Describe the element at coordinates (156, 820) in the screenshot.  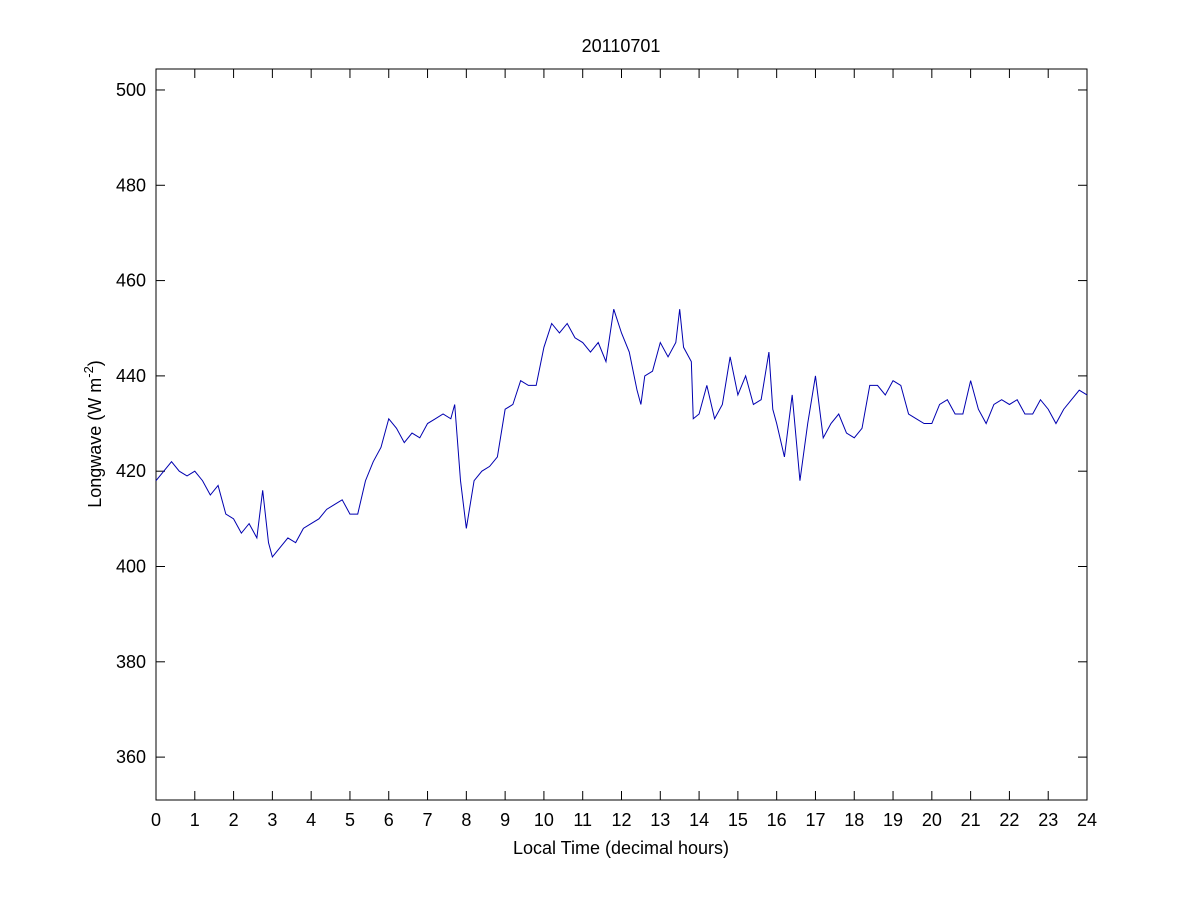
I see `x-tick-label: 0` at that location.